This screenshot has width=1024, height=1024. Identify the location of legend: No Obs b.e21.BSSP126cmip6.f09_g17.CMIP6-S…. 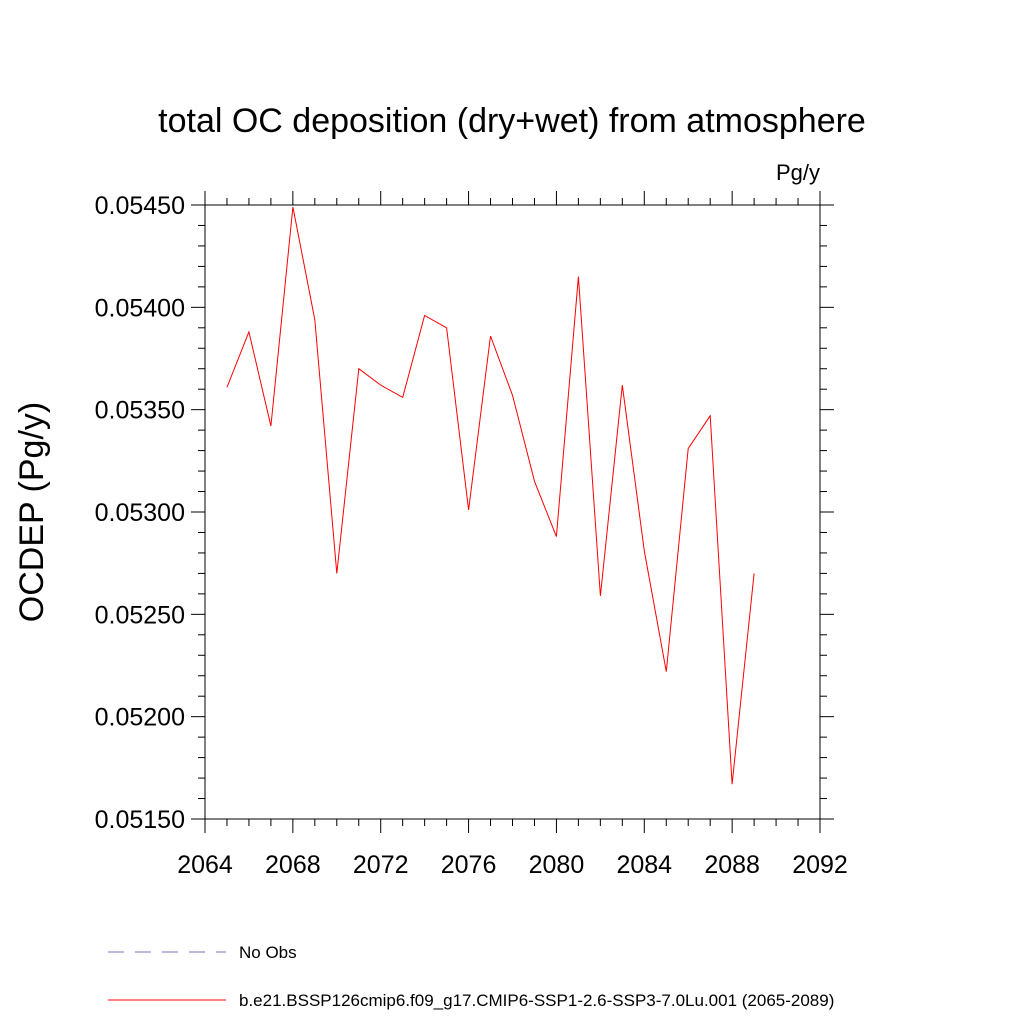
(471, 976).